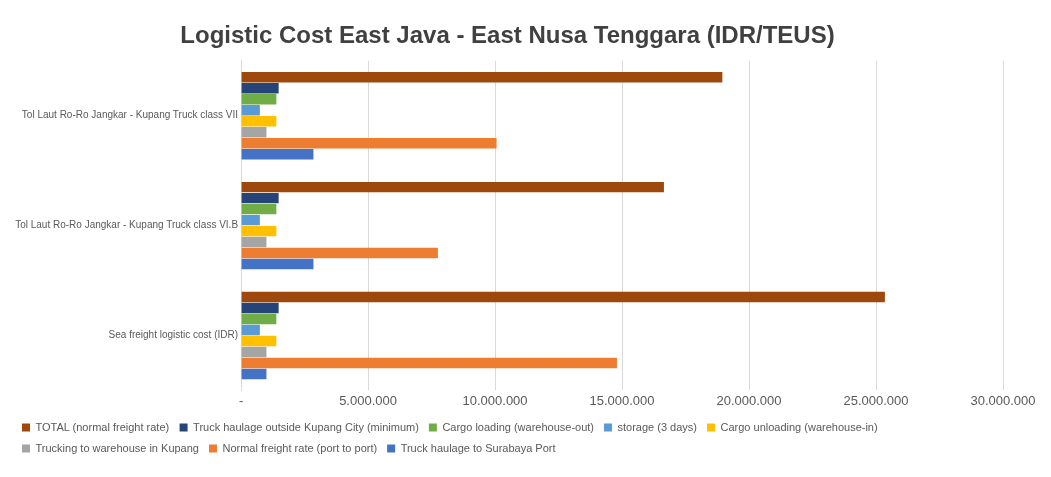 The height and width of the screenshot is (477, 1051). What do you see at coordinates (1003, 400) in the screenshot?
I see `x-tick-label: 30.000.000` at bounding box center [1003, 400].